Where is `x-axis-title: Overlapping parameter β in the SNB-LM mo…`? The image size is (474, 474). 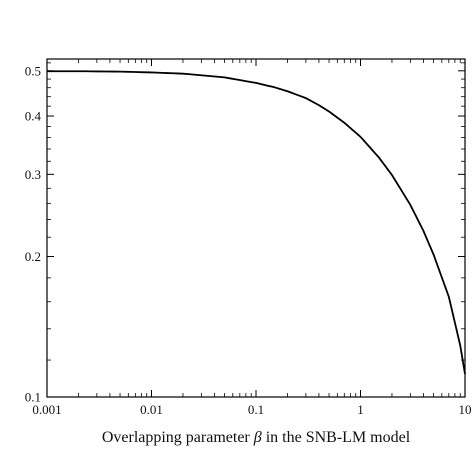
x-axis-title: Overlapping parameter β in the SNB-LM mo… is located at coordinates (256, 437).